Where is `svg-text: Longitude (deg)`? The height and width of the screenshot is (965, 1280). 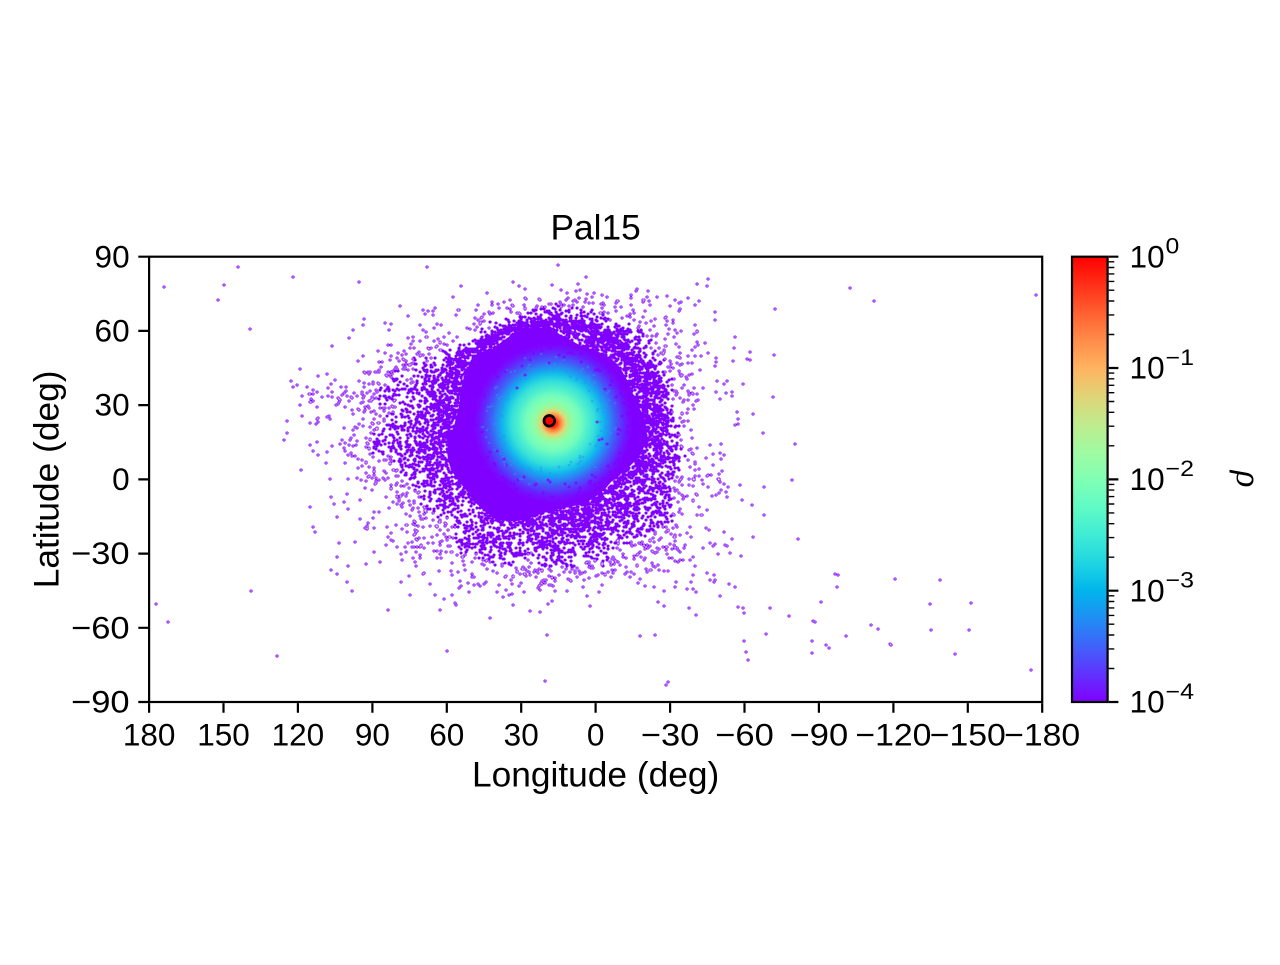
svg-text: Longitude (deg) is located at coordinates (595, 775).